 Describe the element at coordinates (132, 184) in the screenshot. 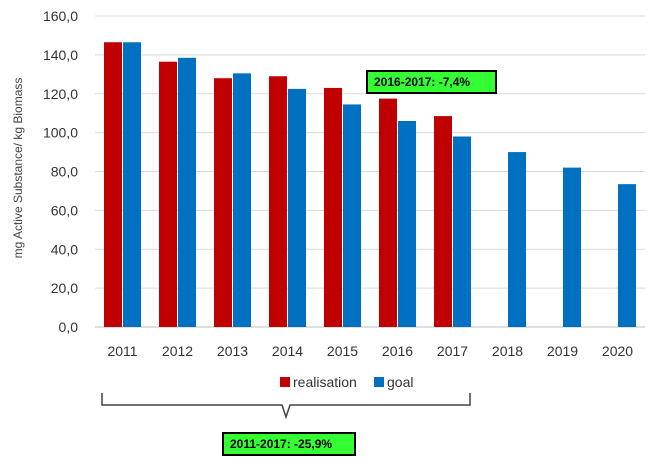

I see `bar-goal-2011` at that location.